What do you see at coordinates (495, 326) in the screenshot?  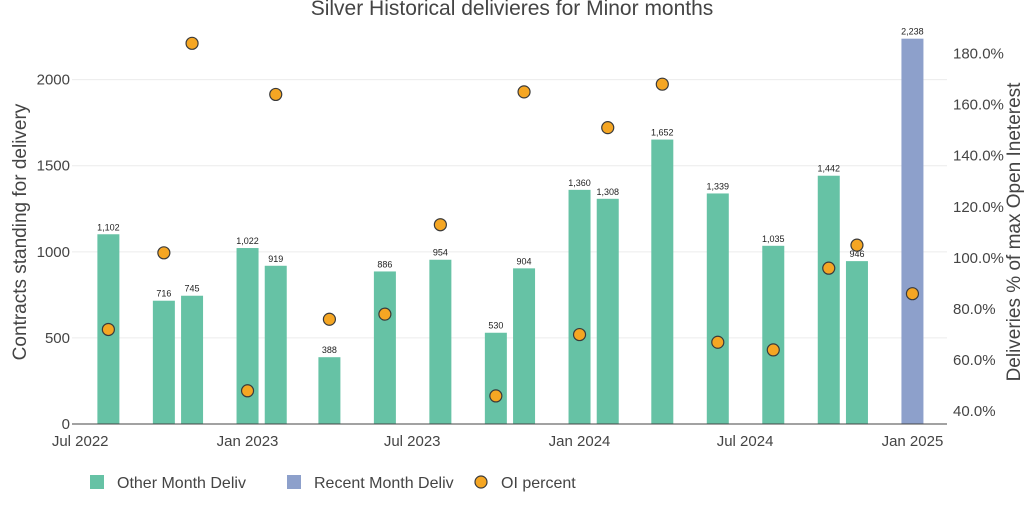 I see `bar-value-label: 530` at bounding box center [495, 326].